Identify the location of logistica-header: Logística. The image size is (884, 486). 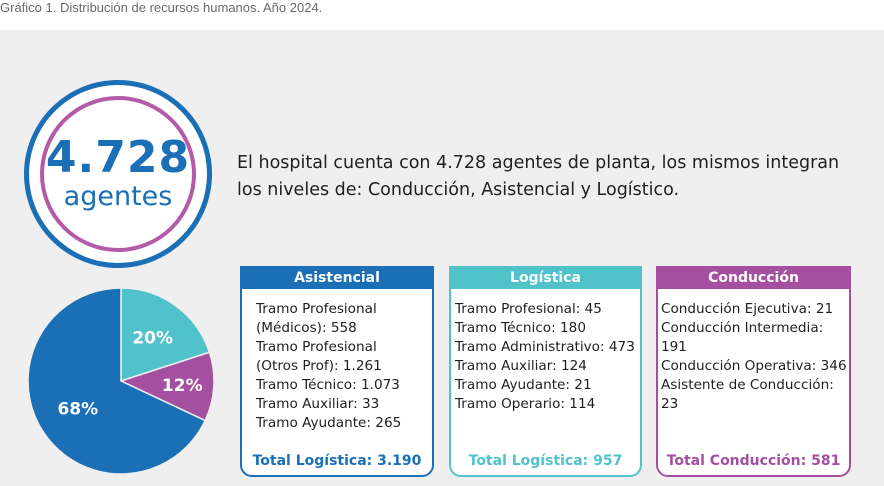
(545, 277).